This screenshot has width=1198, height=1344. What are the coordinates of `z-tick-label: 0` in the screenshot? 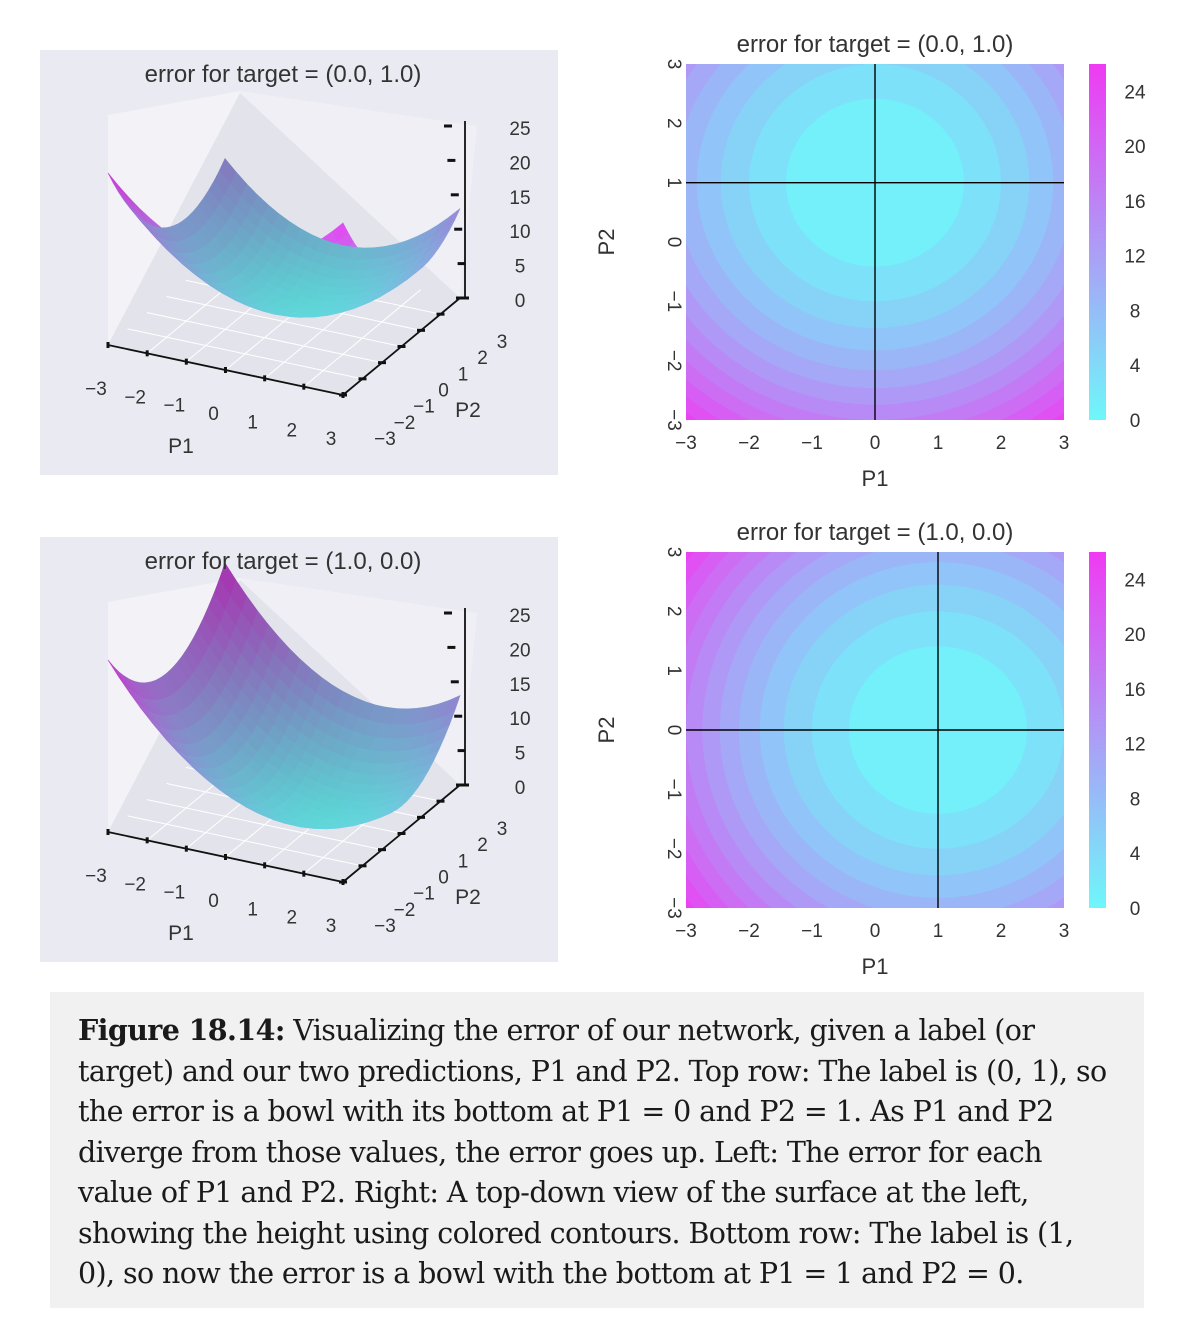 It's located at (520, 788).